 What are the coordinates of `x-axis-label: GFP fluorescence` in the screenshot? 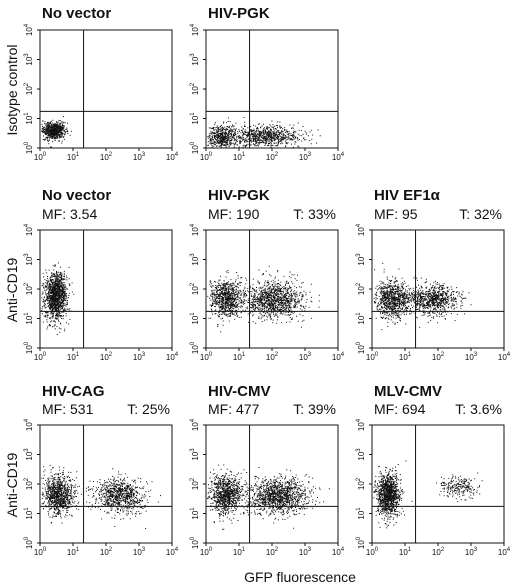 It's located at (300, 577).